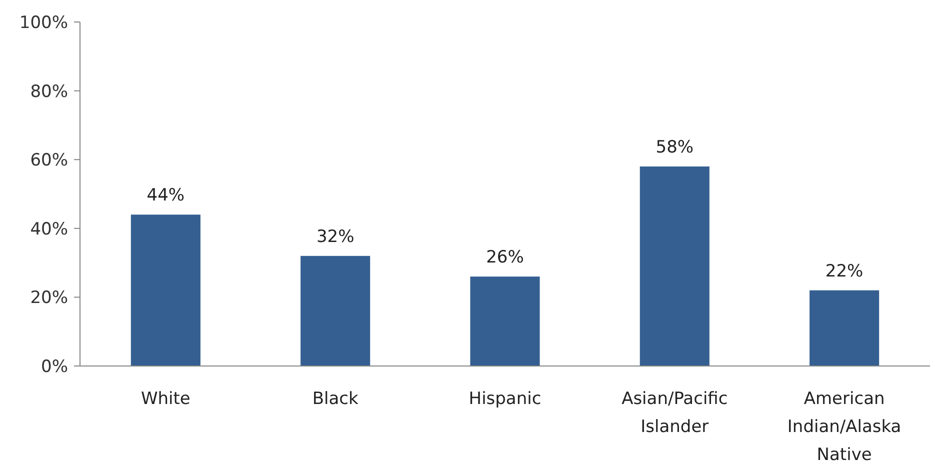 Image resolution: width=935 pixels, height=476 pixels. I want to click on x-tick-label: Hispanic, so click(505, 399).